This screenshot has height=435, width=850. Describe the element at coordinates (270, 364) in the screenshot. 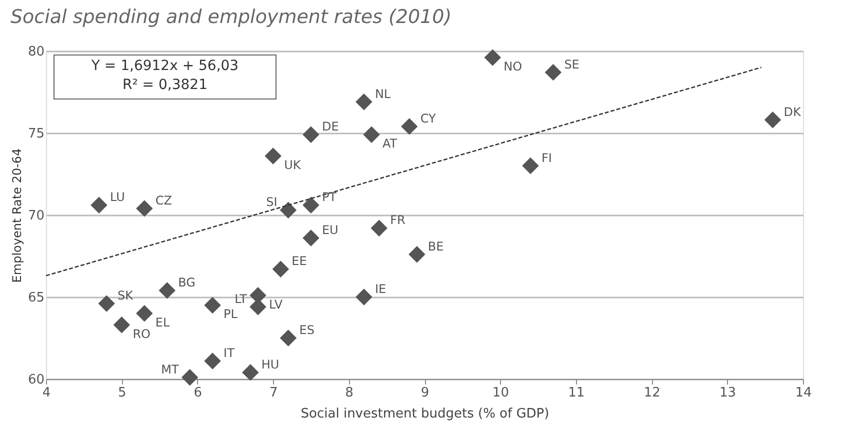

I see `annotation: HU` at that location.